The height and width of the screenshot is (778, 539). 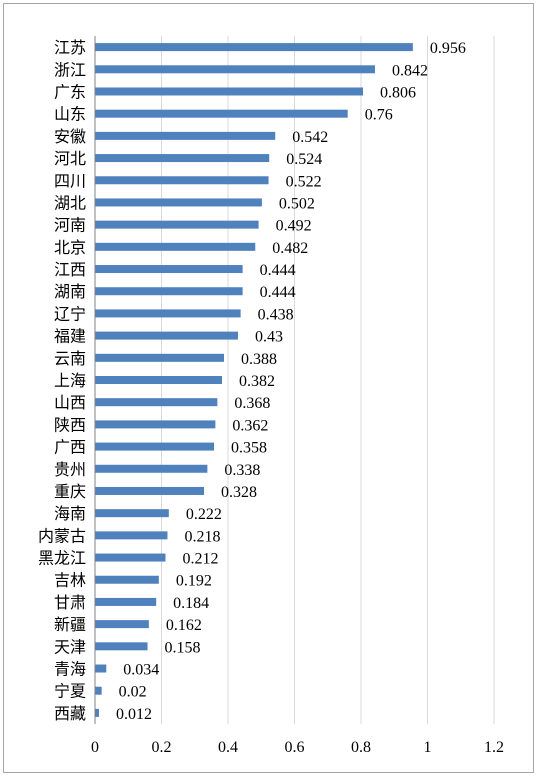 I want to click on category-label: 黑龙江, so click(x=62, y=558).